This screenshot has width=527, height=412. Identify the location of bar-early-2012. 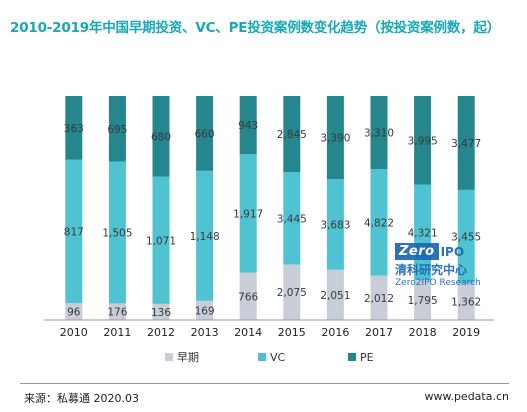
(161, 311).